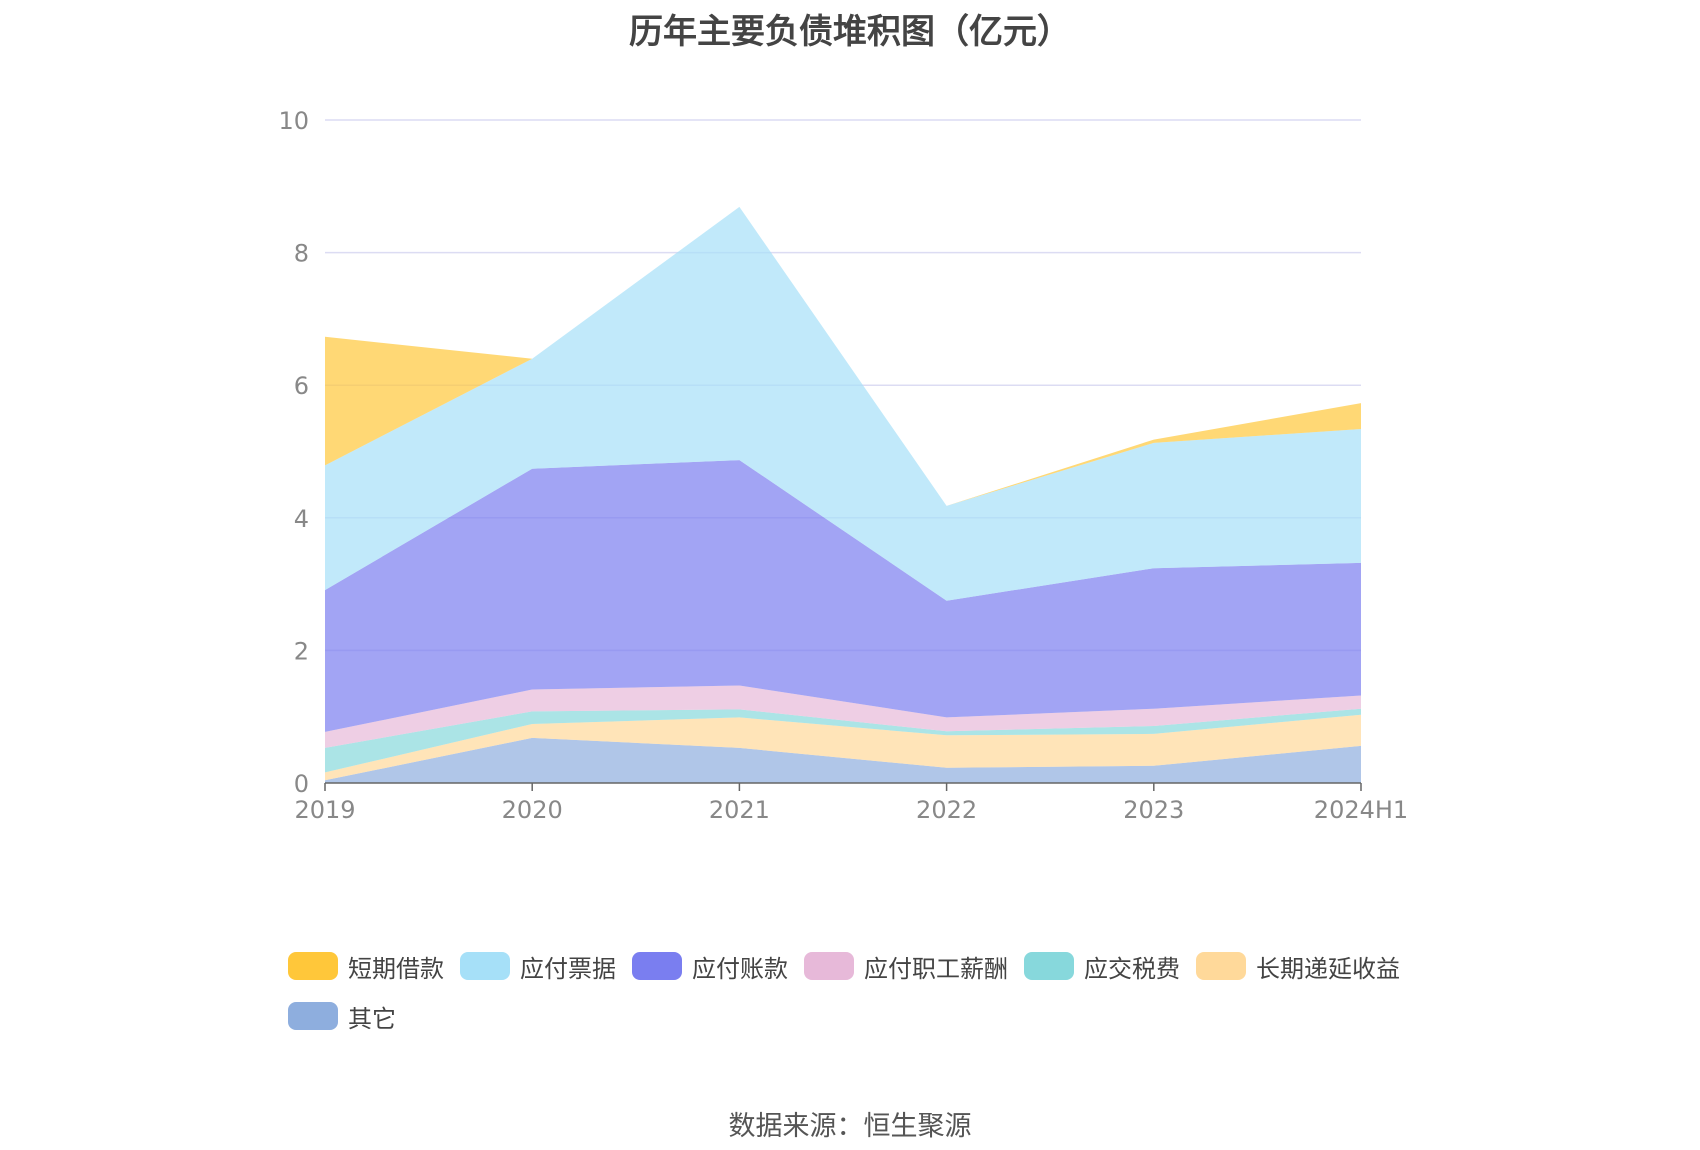 The image size is (1700, 1150). What do you see at coordinates (740, 968) in the screenshot?
I see `legend-label: 应付账款` at bounding box center [740, 968].